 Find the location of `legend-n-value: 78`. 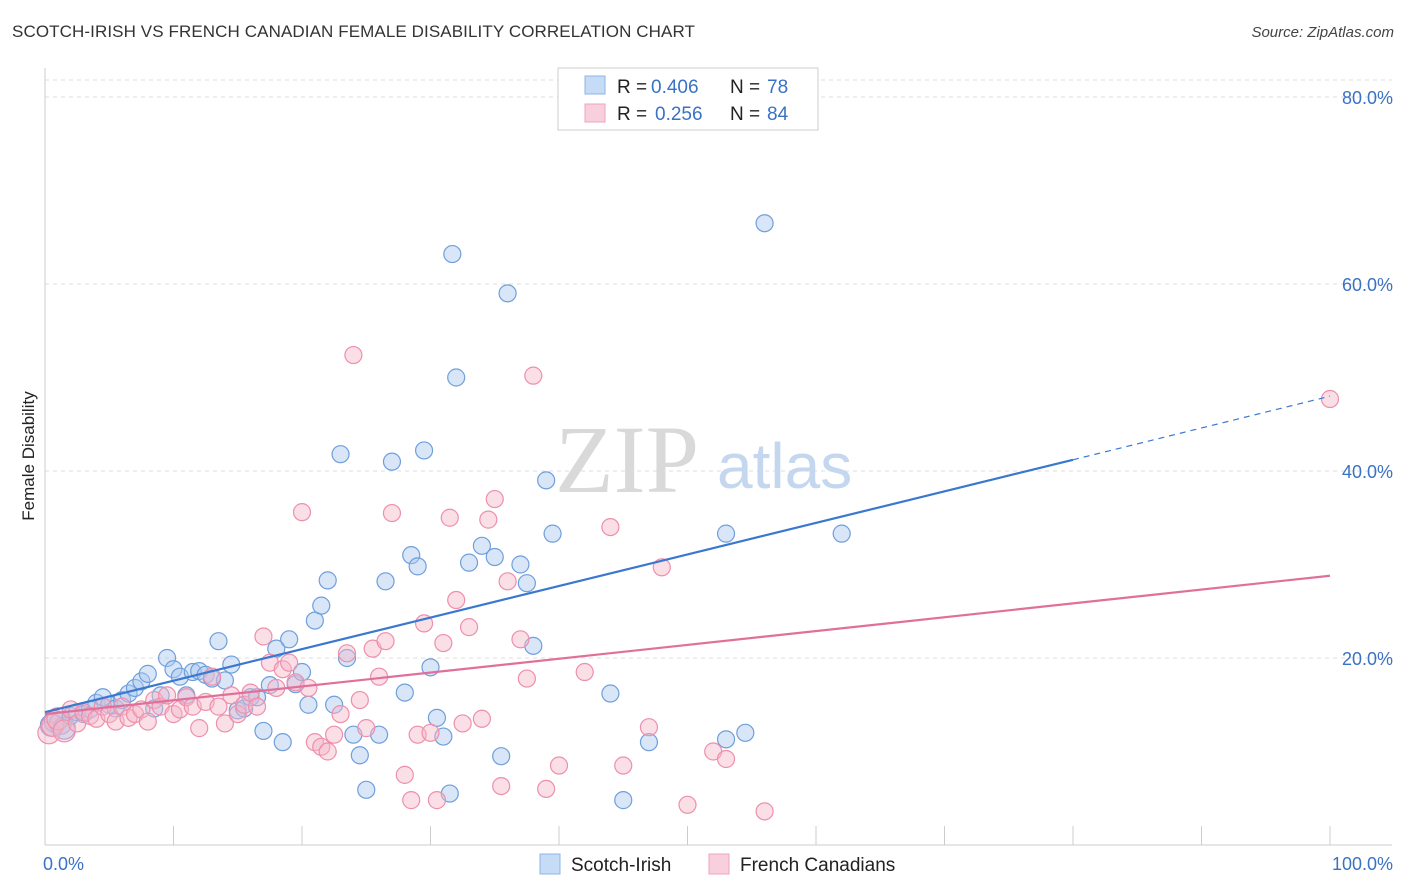

legend-n-value: 78 is located at coordinates (777, 87).